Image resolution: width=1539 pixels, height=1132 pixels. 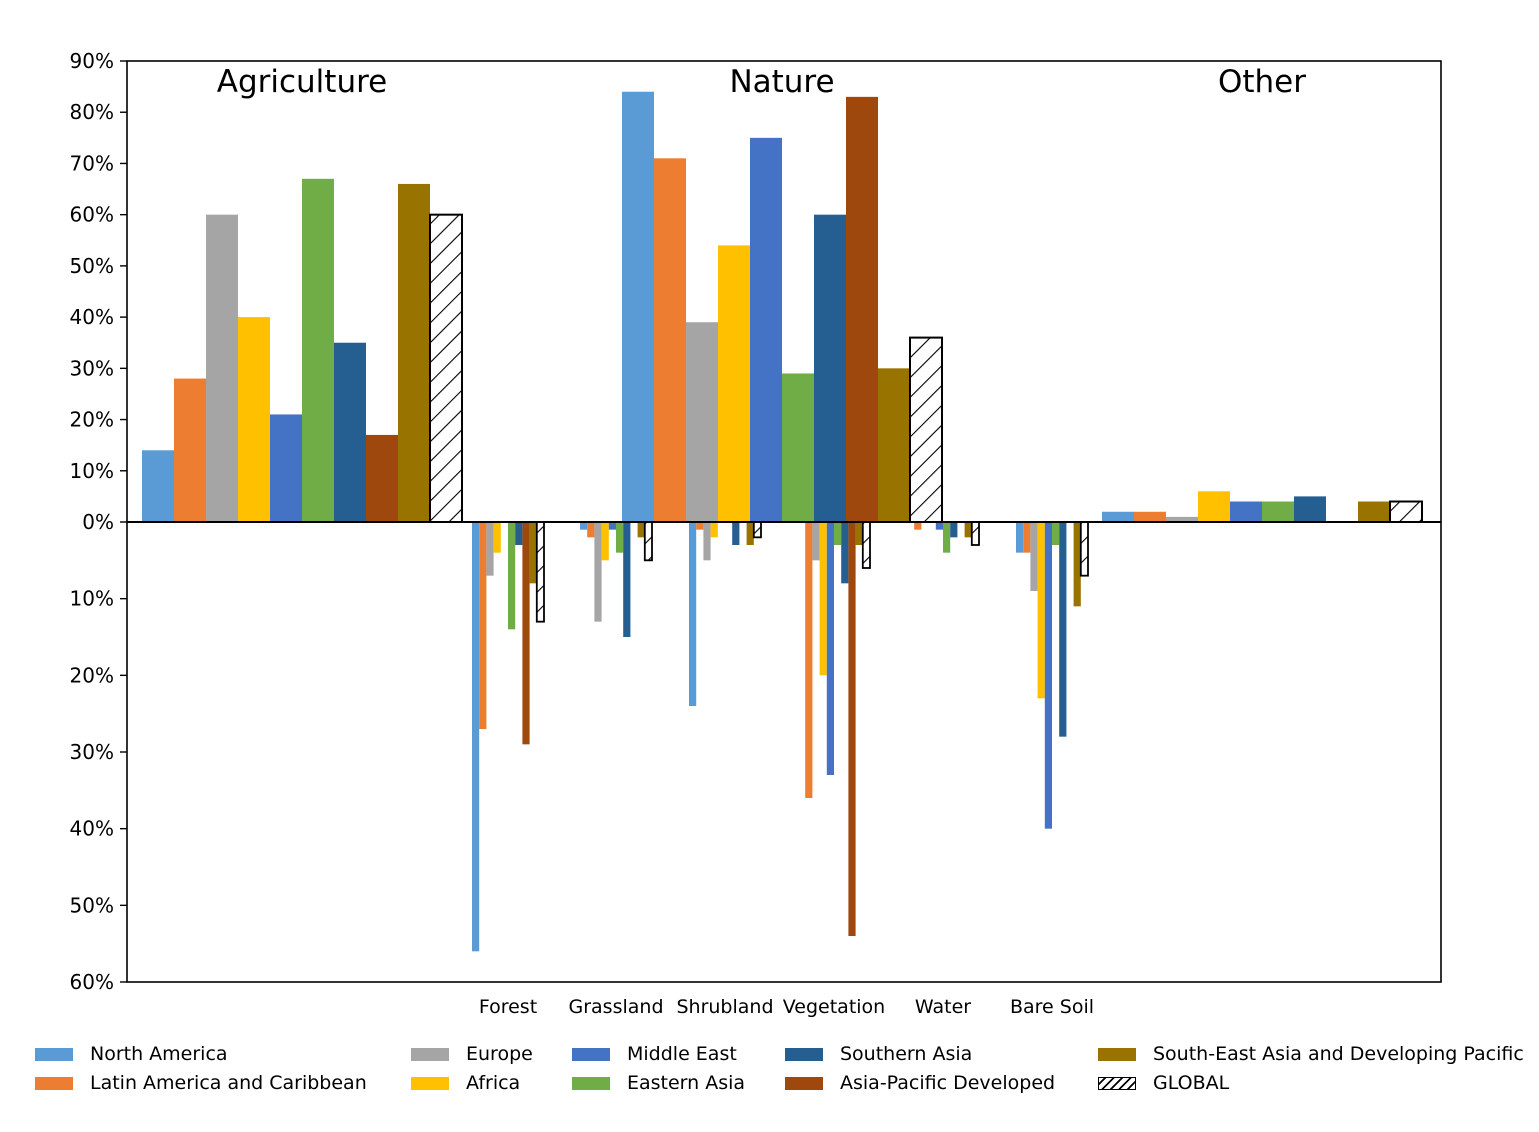 I want to click on bar-agriculture-south-east-asia-and-developing-pacific, so click(x=414, y=352).